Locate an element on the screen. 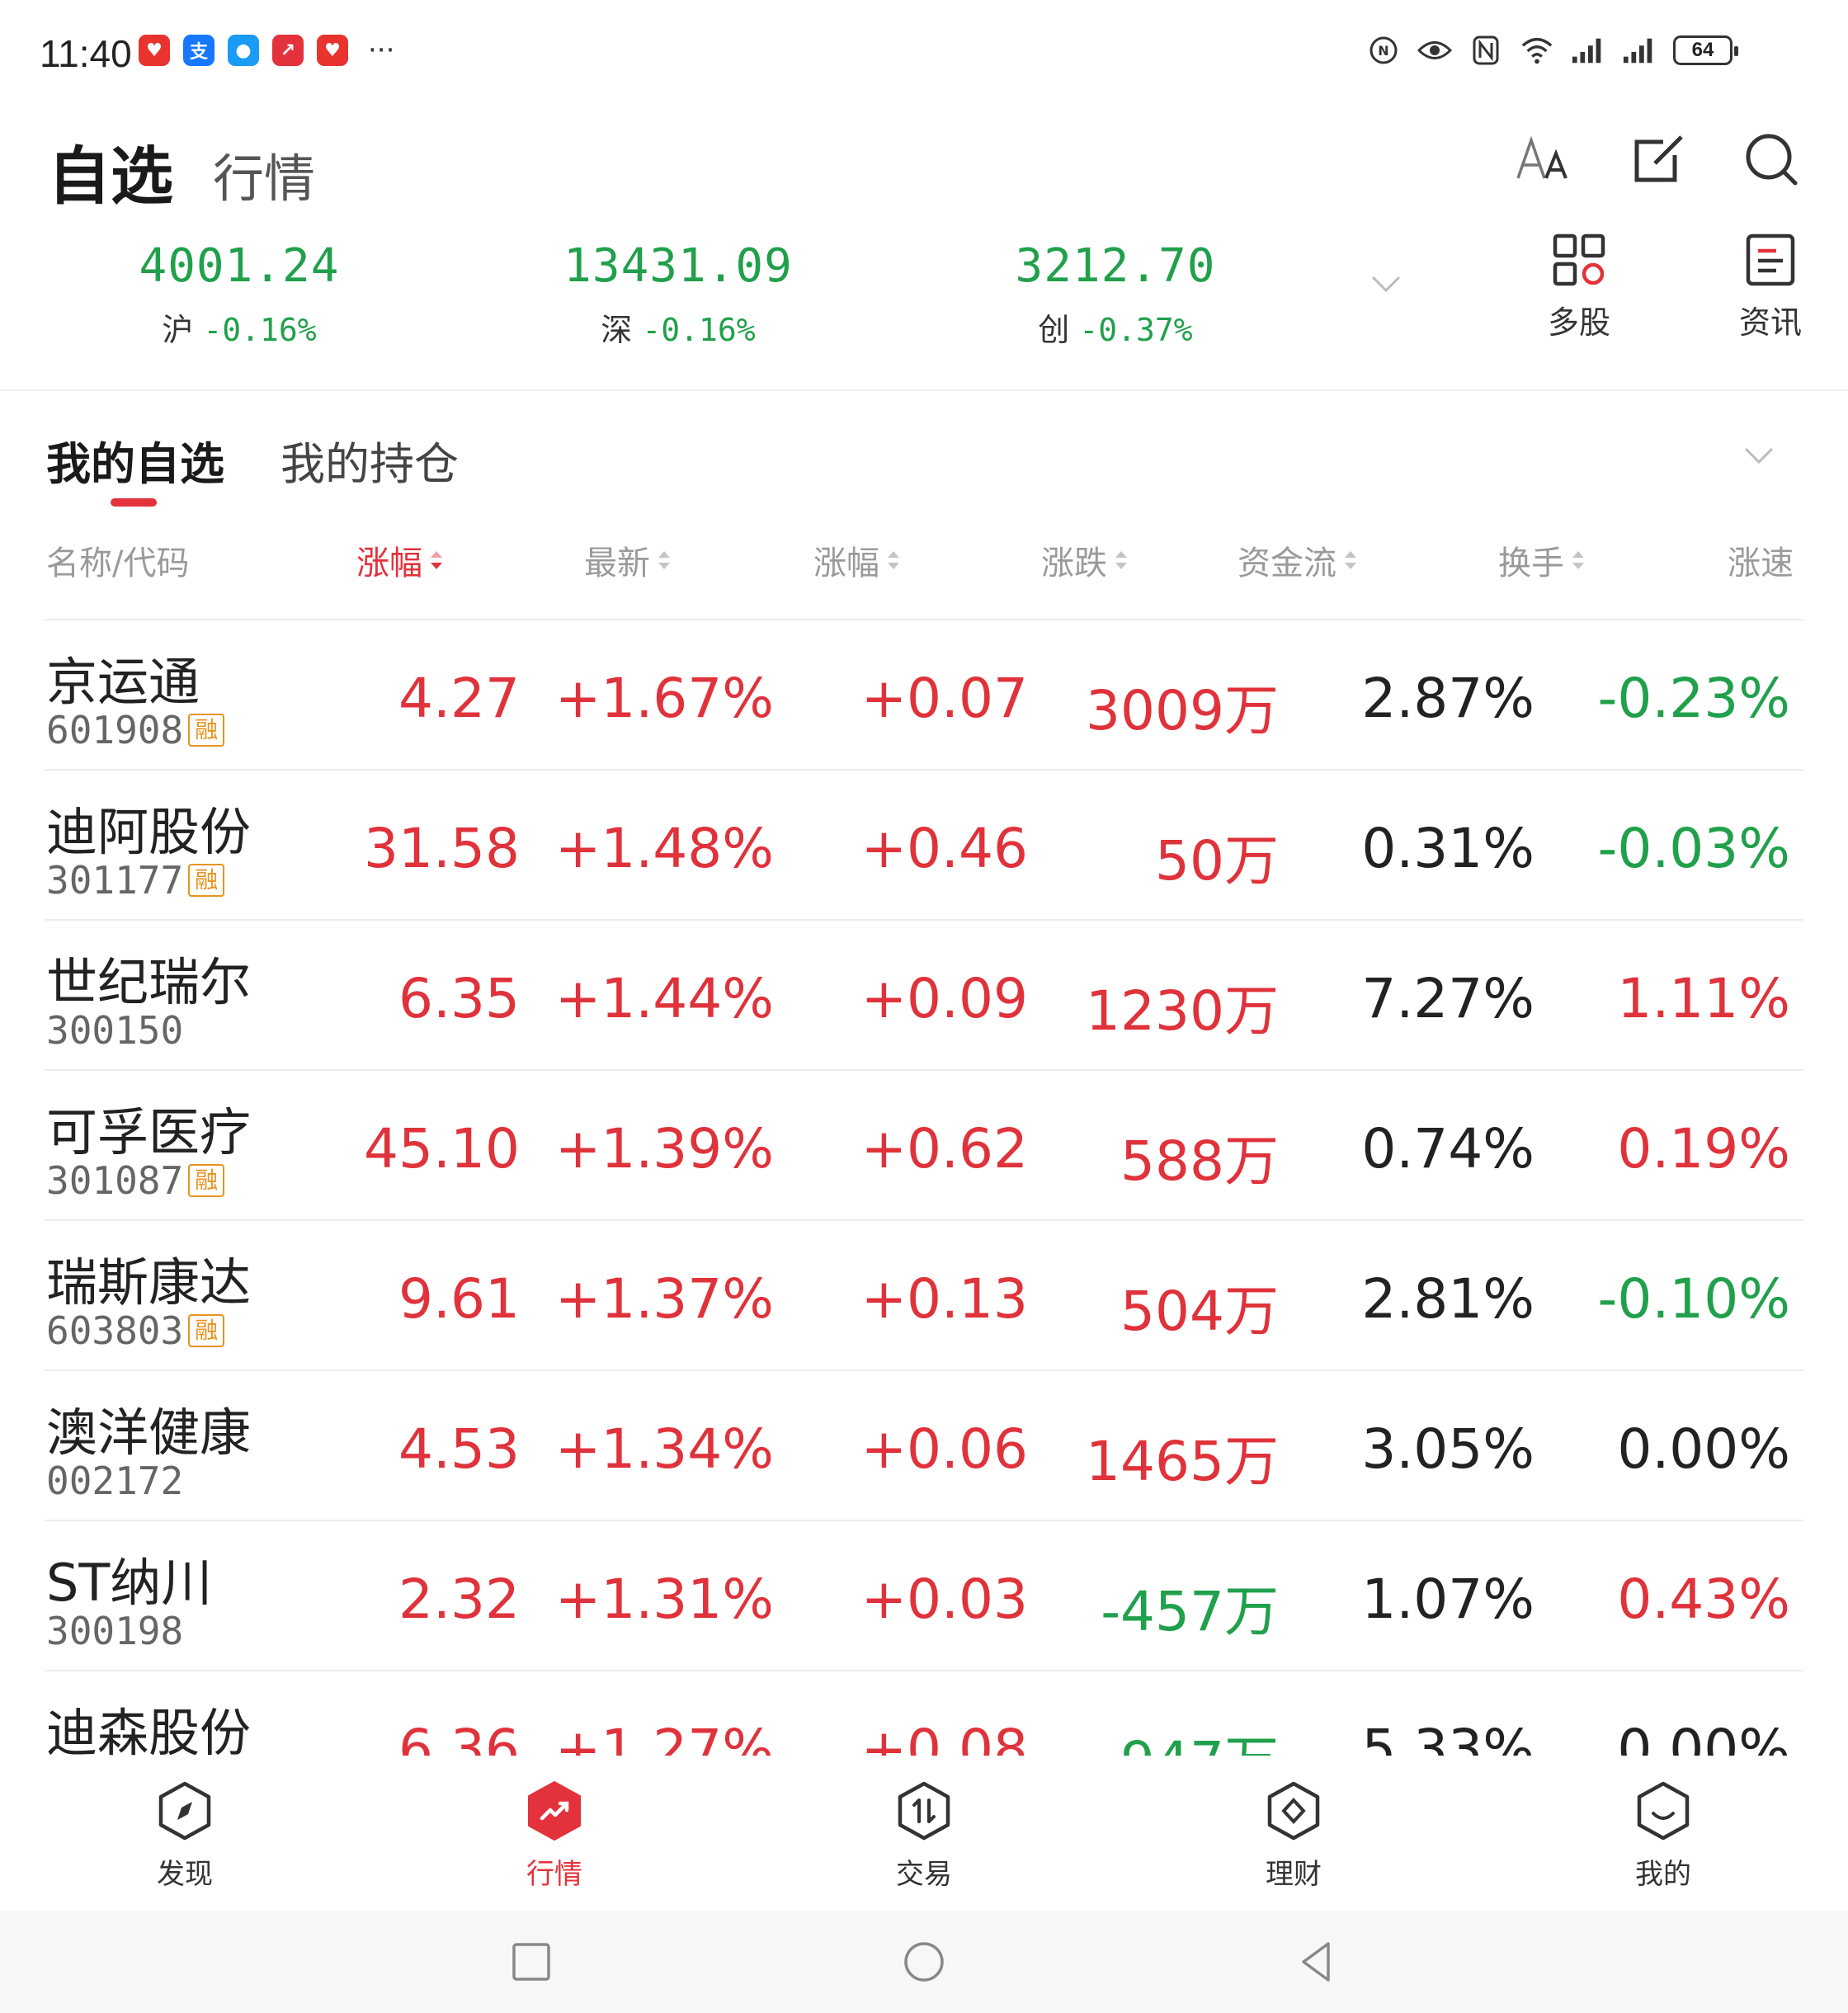 The width and height of the screenshot is (1848, 2013). col-header-fund-flow: 资金流 is located at coordinates (1298, 560).